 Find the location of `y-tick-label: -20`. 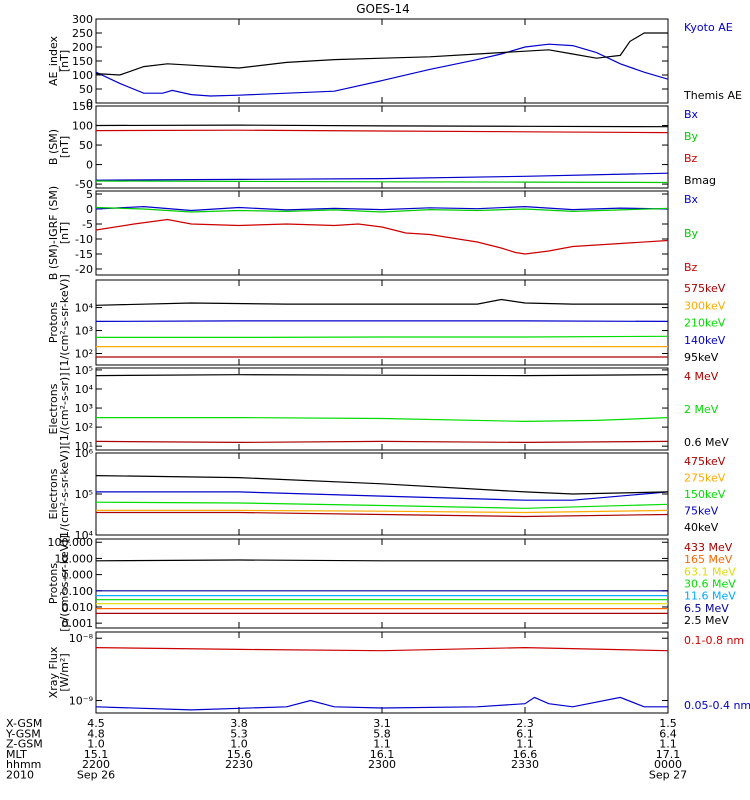

y-tick-label: -20 is located at coordinates (84, 269).